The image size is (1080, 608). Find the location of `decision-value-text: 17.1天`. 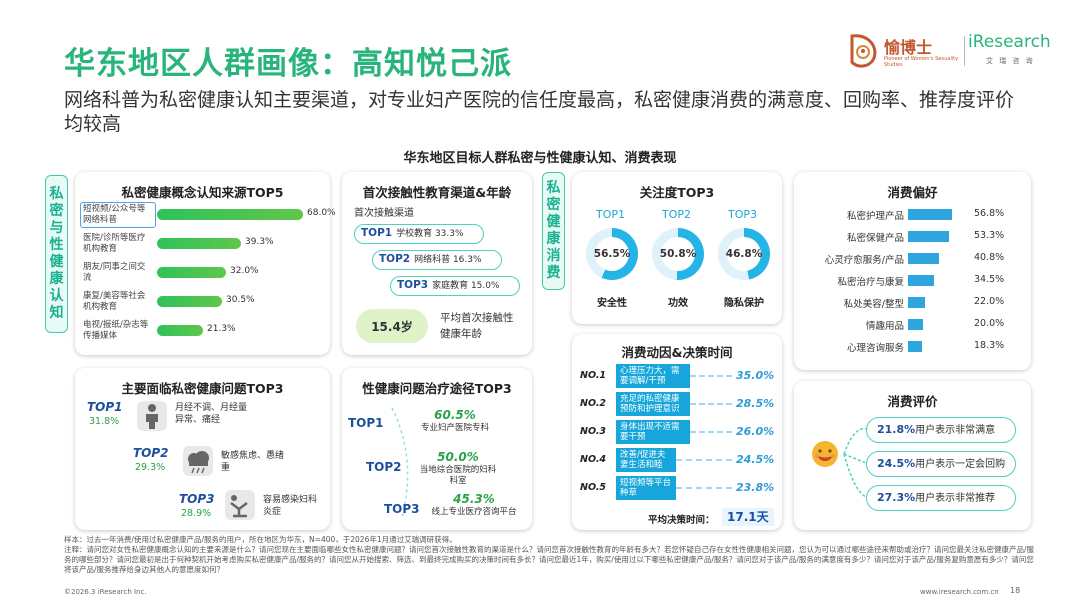

decision-value-text: 17.1天 is located at coordinates (748, 517).